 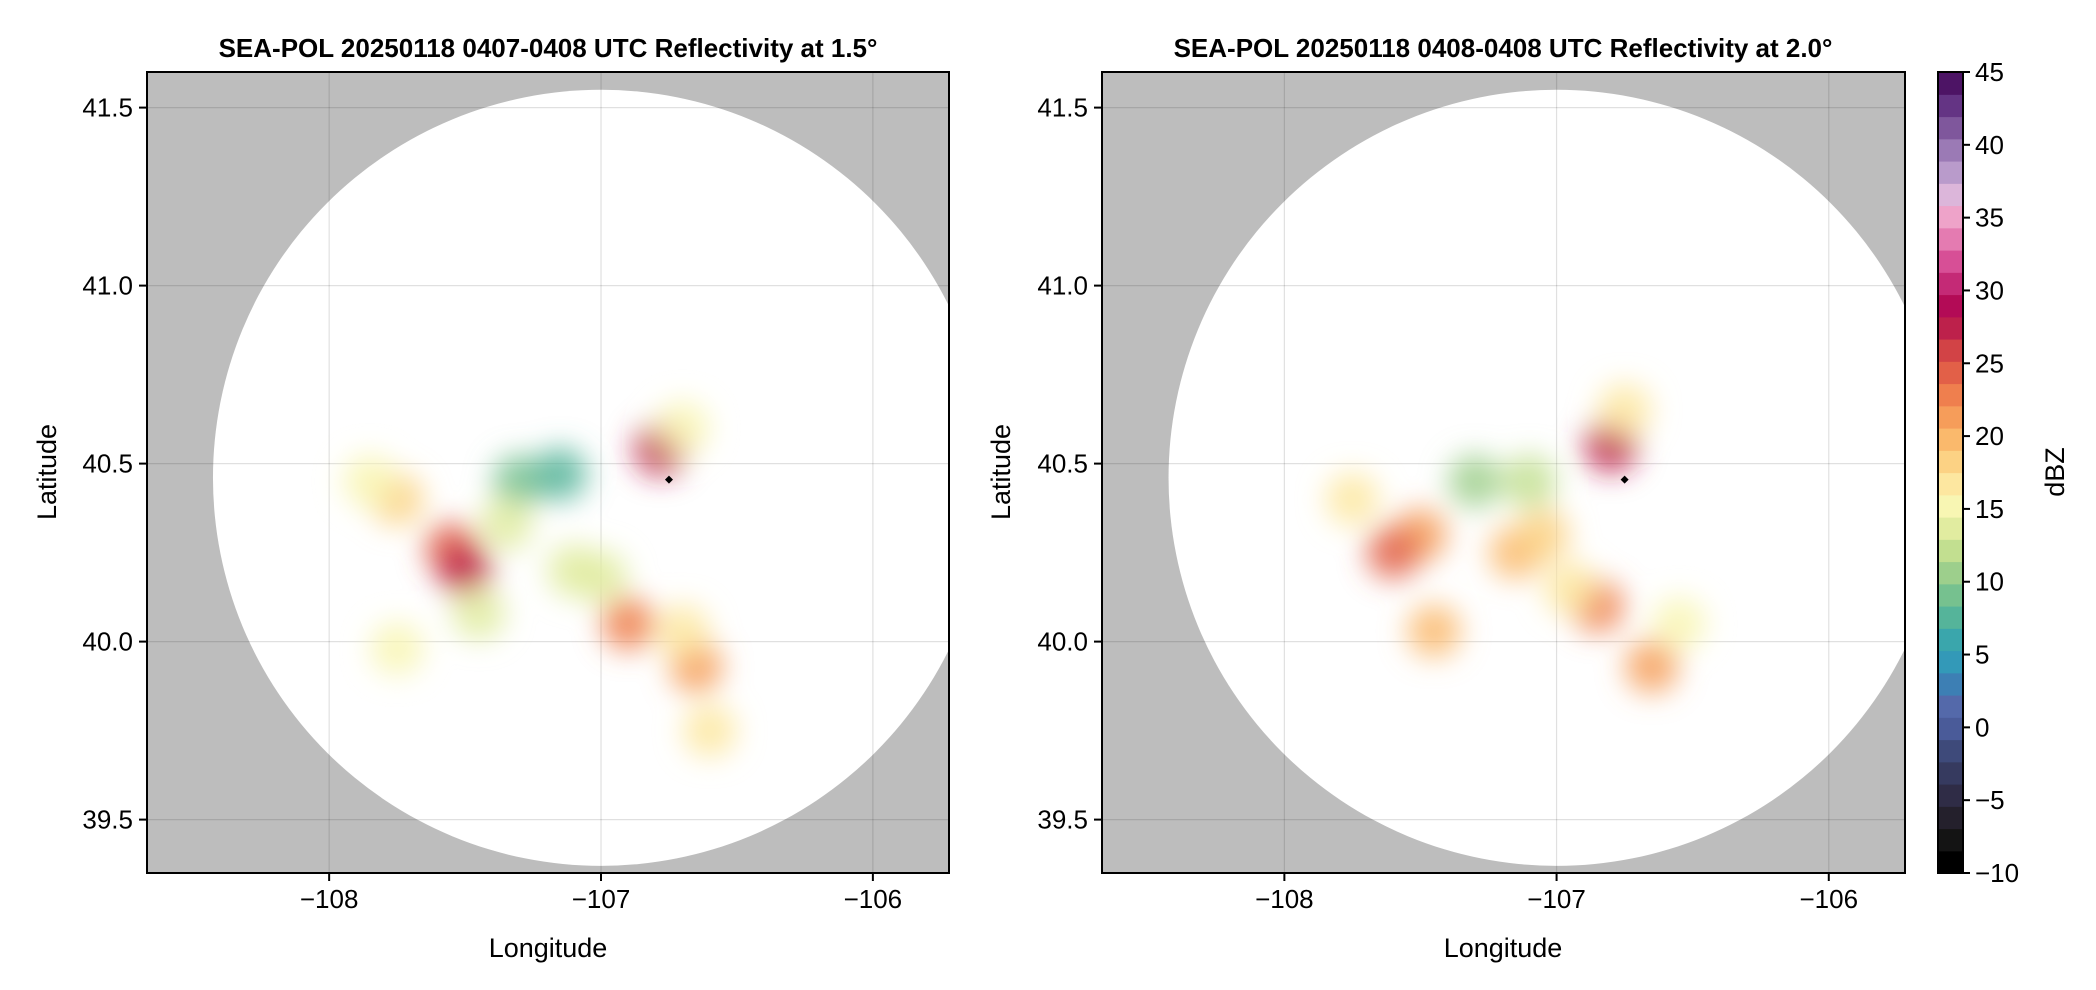 I want to click on colorbar-tick-label: −10, so click(x=1997, y=873).